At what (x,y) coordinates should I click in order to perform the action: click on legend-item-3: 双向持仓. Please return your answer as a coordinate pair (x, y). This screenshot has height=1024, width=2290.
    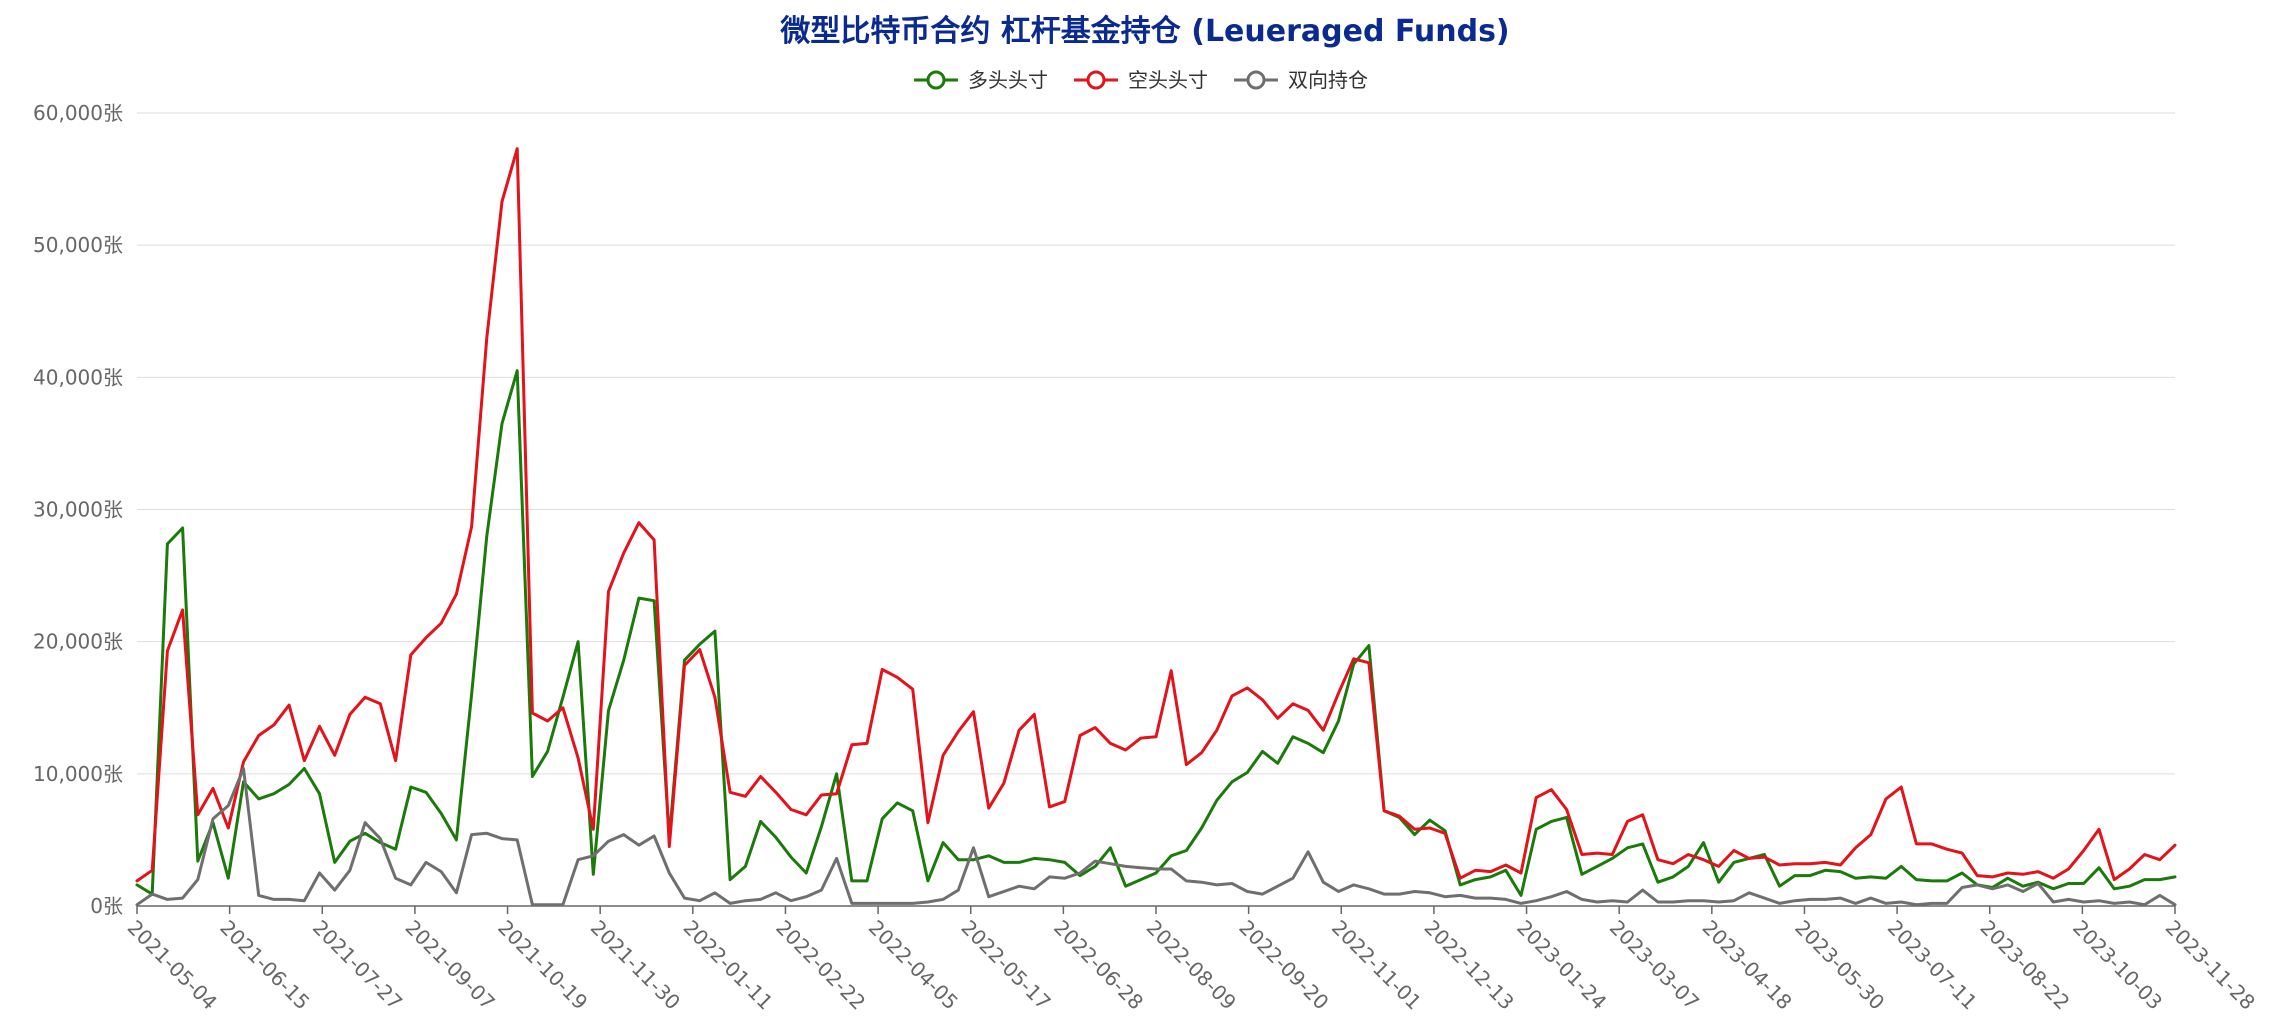
    Looking at the image, I should click on (1301, 80).